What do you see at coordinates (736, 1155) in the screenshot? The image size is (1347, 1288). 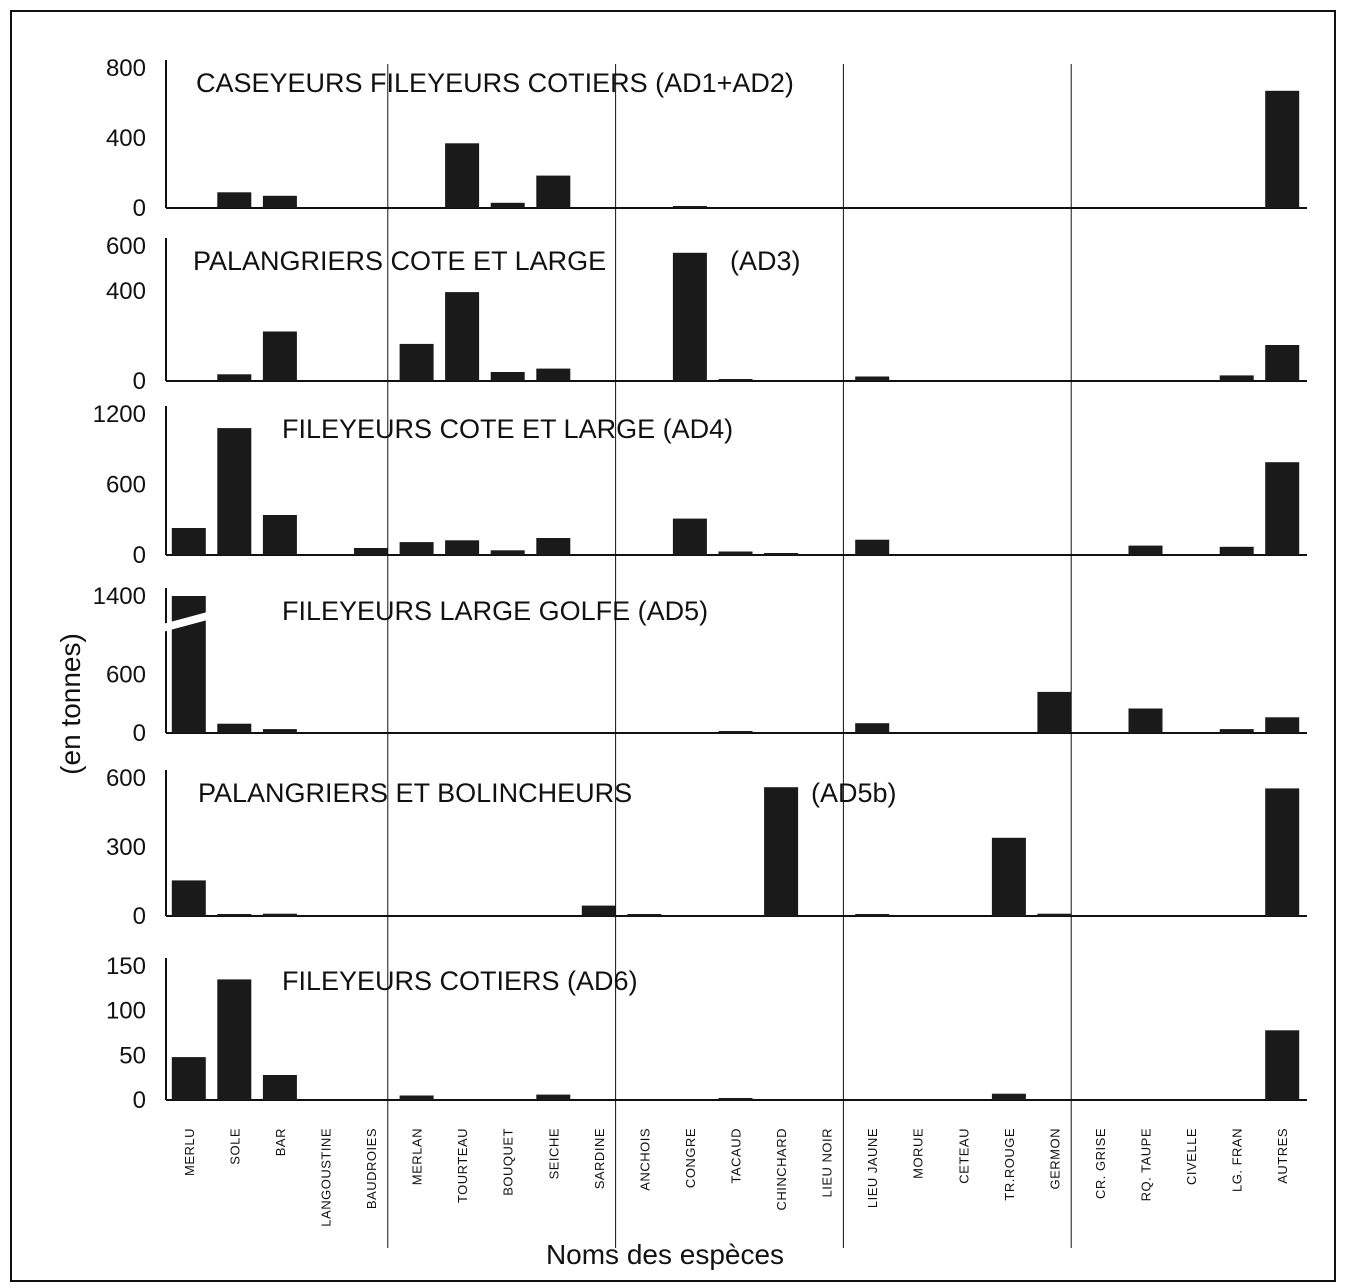 I see `category-label: TACAUD` at bounding box center [736, 1155].